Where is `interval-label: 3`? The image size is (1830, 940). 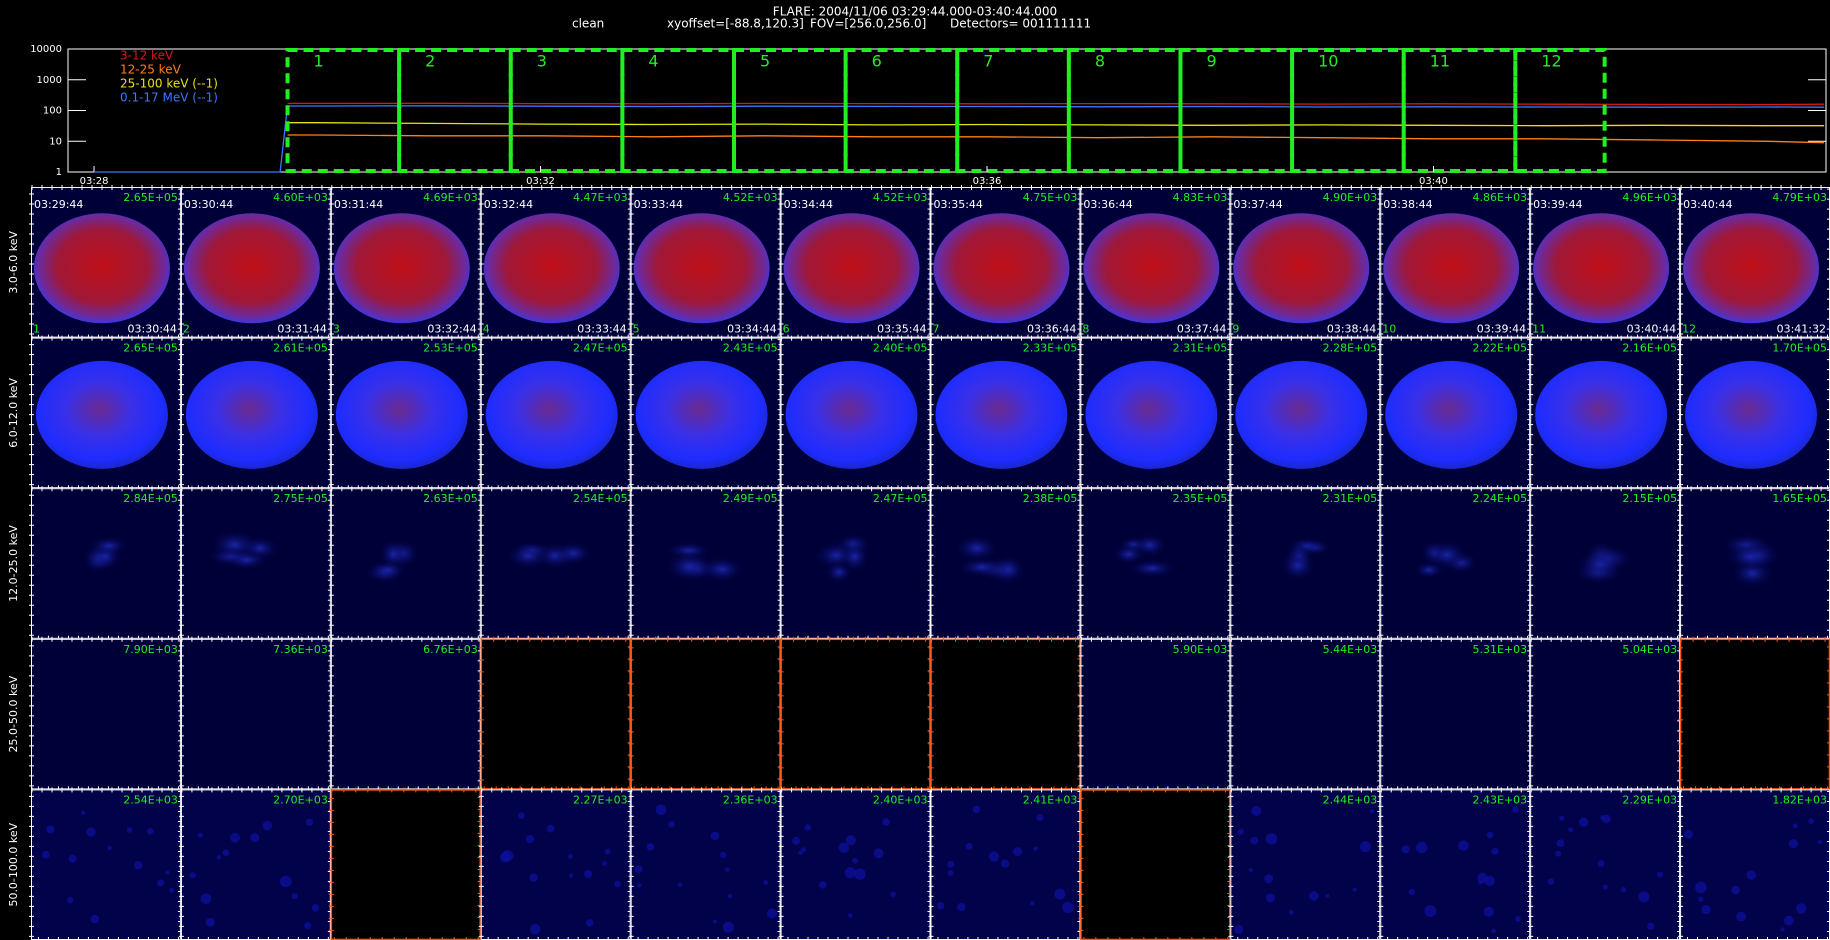 interval-label: 3 is located at coordinates (542, 61).